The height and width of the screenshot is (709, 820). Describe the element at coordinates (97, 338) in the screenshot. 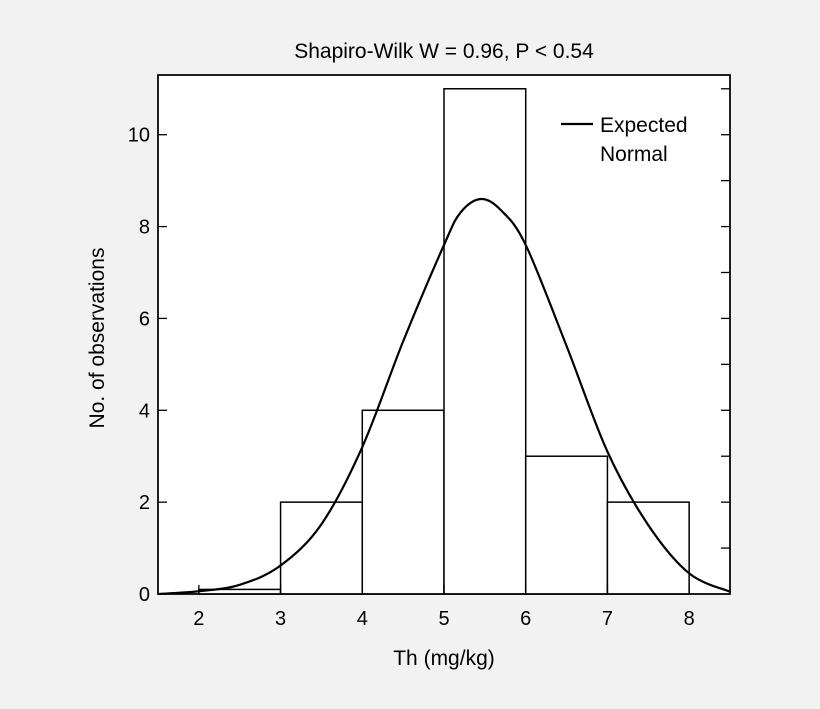

I see `y-axis-label: No. of observations` at that location.